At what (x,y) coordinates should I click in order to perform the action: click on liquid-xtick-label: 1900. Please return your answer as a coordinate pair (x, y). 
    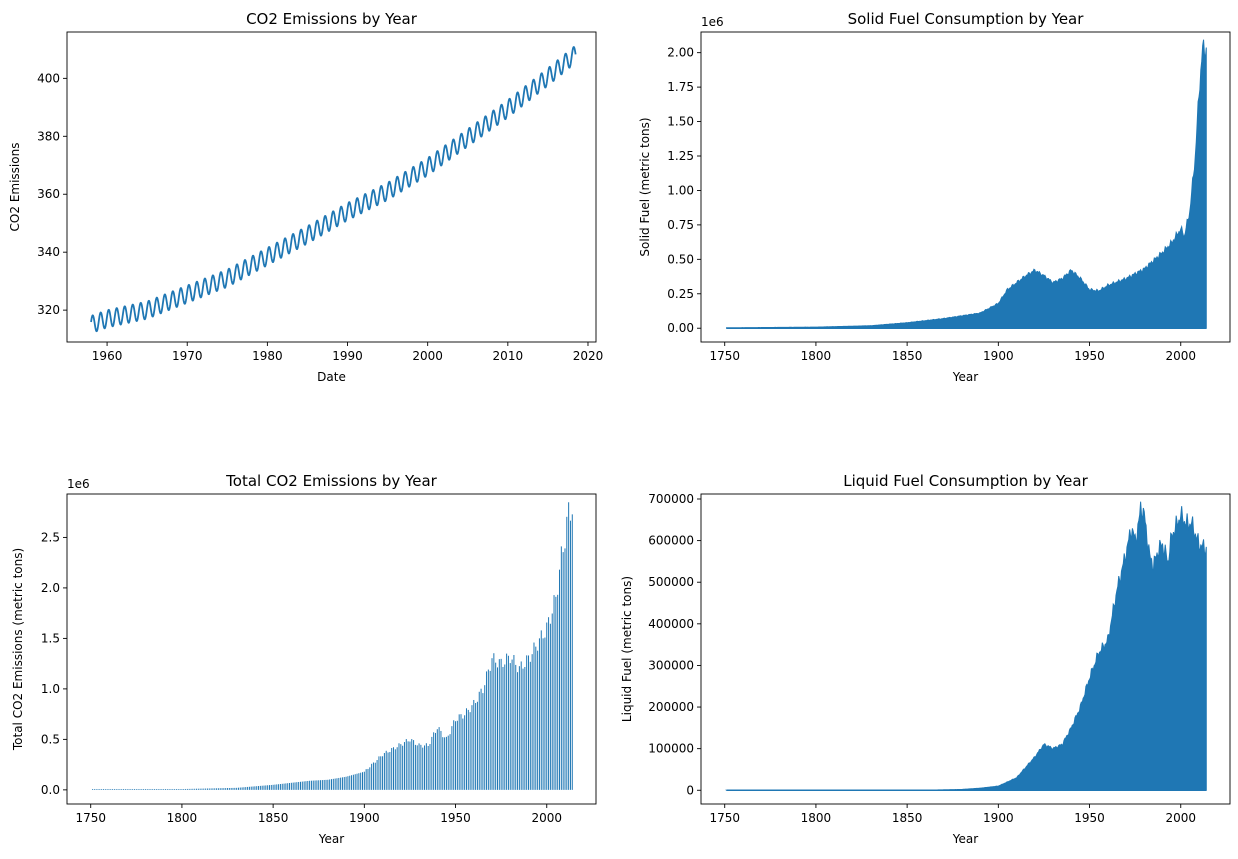
    Looking at the image, I should click on (998, 818).